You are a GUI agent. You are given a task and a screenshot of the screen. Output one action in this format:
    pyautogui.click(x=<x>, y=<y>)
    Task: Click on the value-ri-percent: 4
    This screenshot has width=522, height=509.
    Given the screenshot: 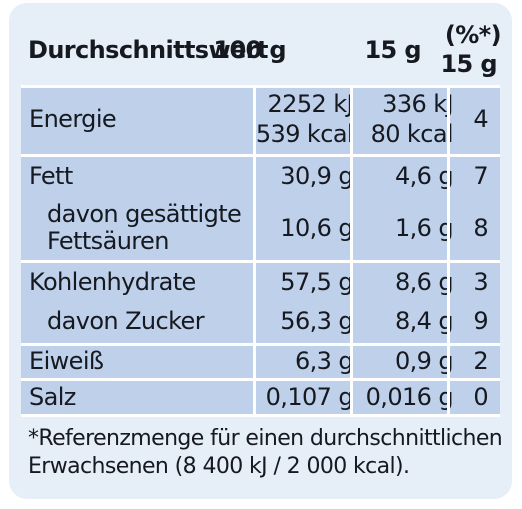 What is the action you would take?
    pyautogui.click(x=480, y=119)
    